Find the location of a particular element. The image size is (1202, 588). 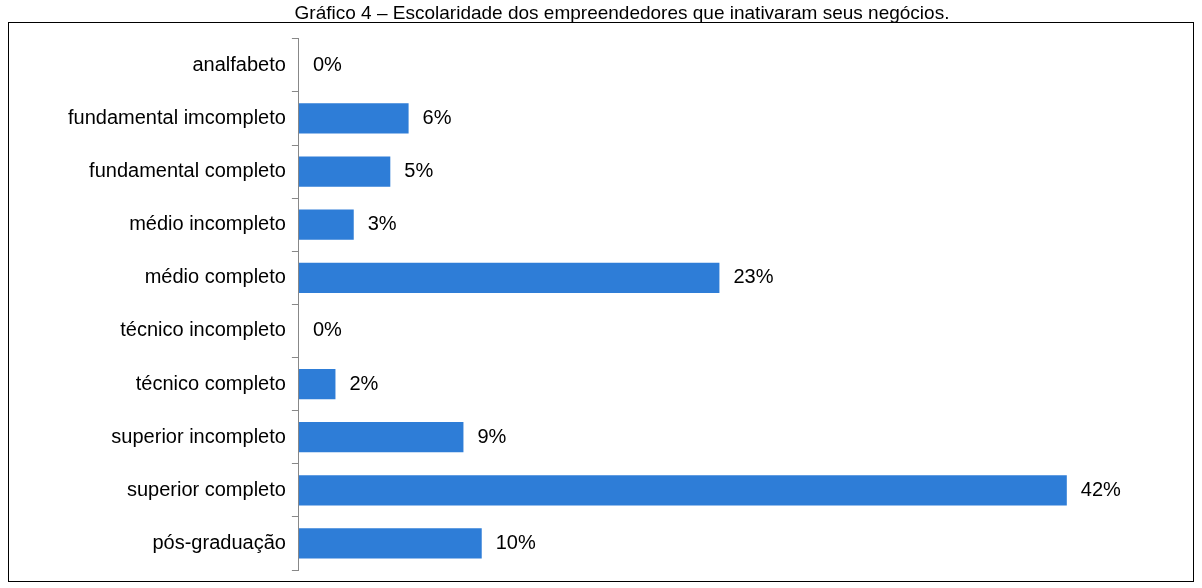

data-label: 10% is located at coordinates (515, 541).